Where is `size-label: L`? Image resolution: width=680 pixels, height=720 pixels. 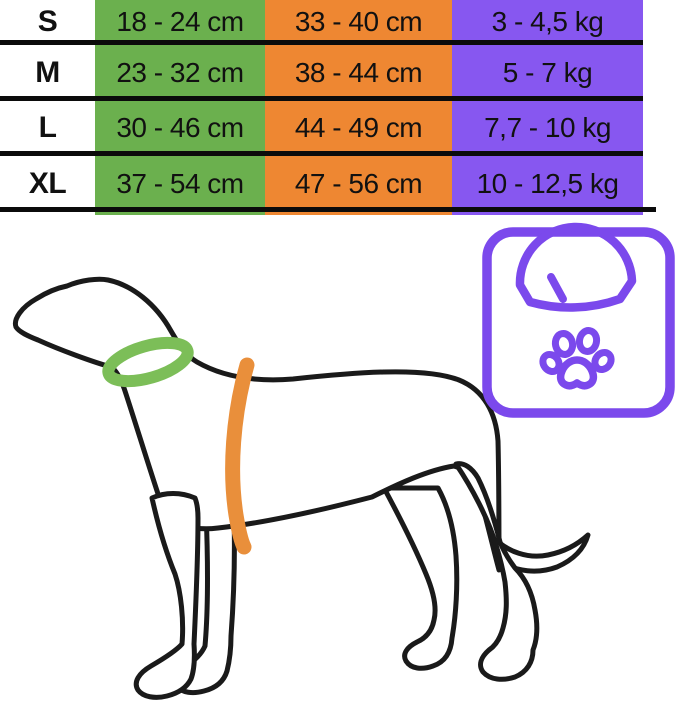
size-label: L is located at coordinates (47, 127).